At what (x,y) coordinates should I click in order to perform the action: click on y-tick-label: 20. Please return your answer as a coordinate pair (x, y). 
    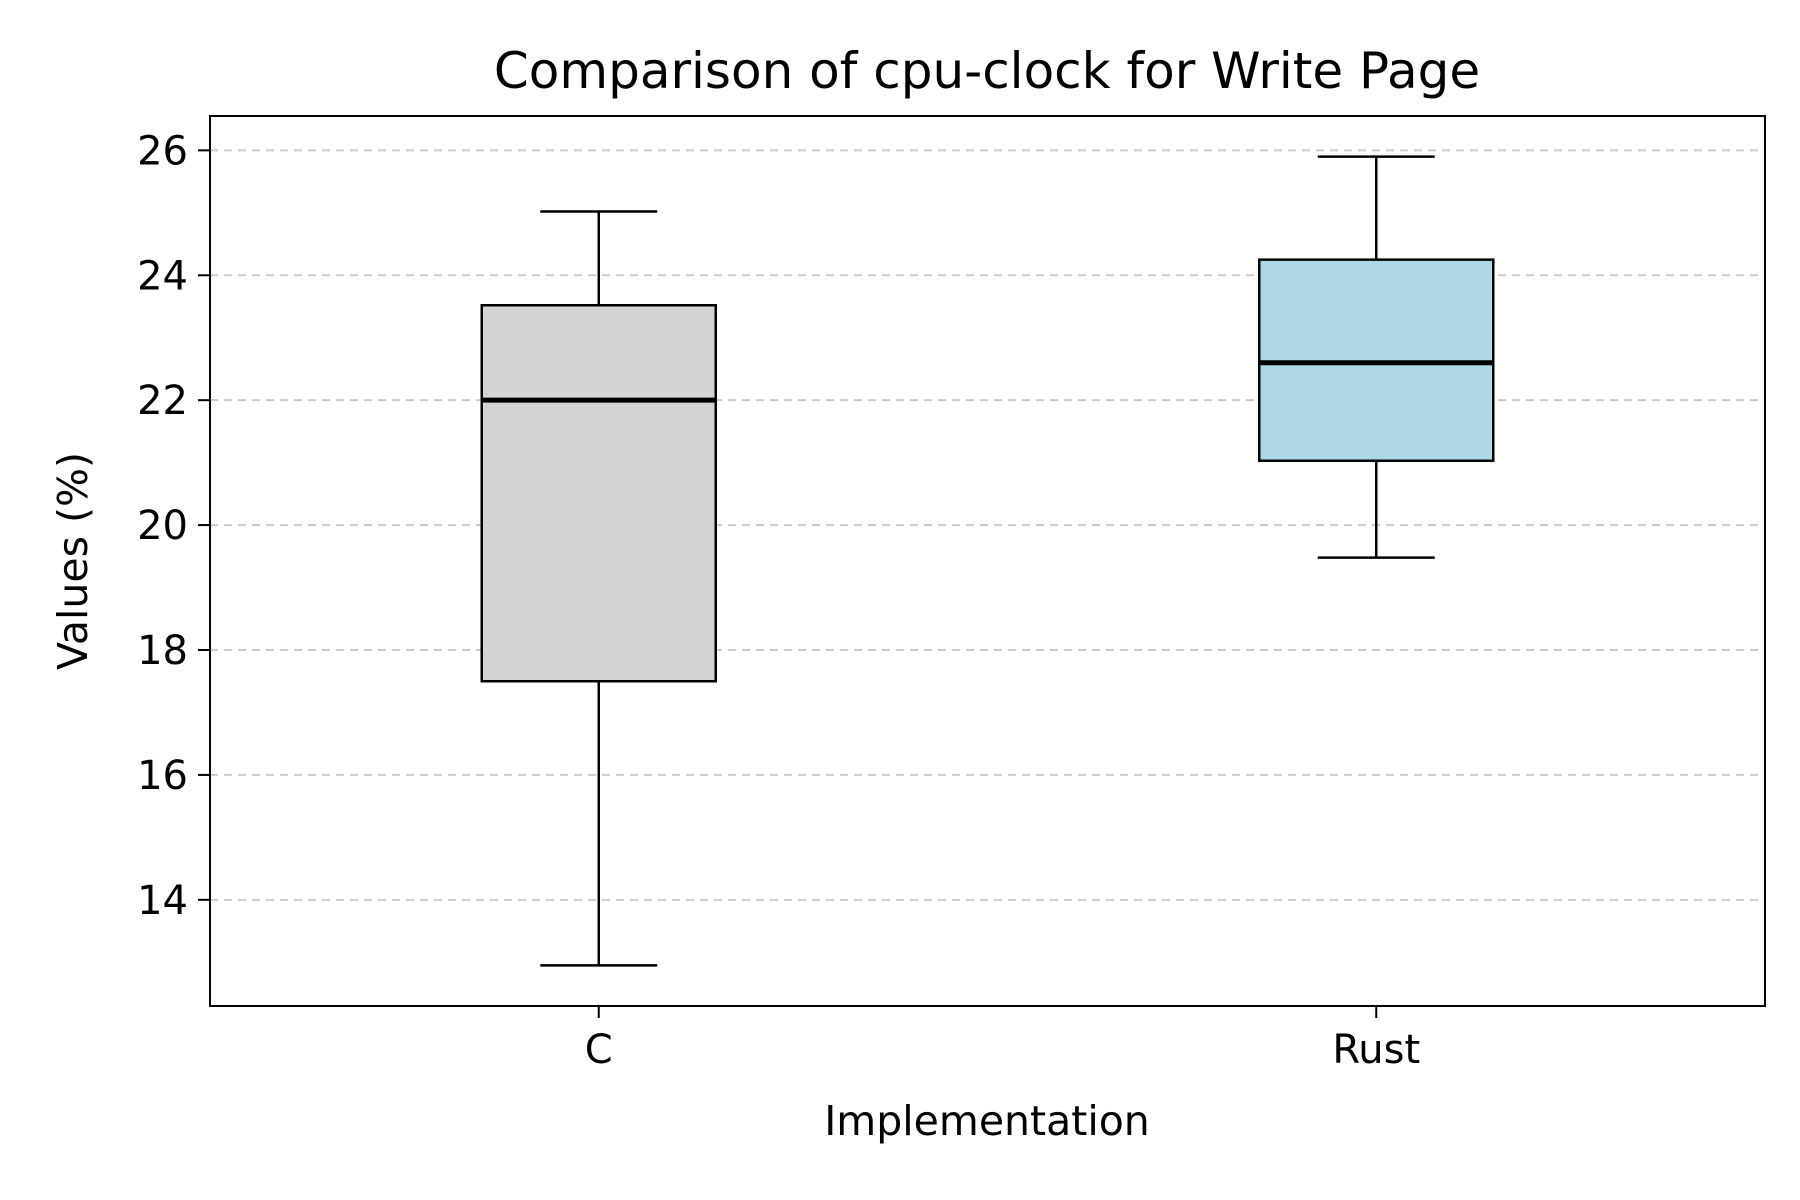
    Looking at the image, I should click on (162, 526).